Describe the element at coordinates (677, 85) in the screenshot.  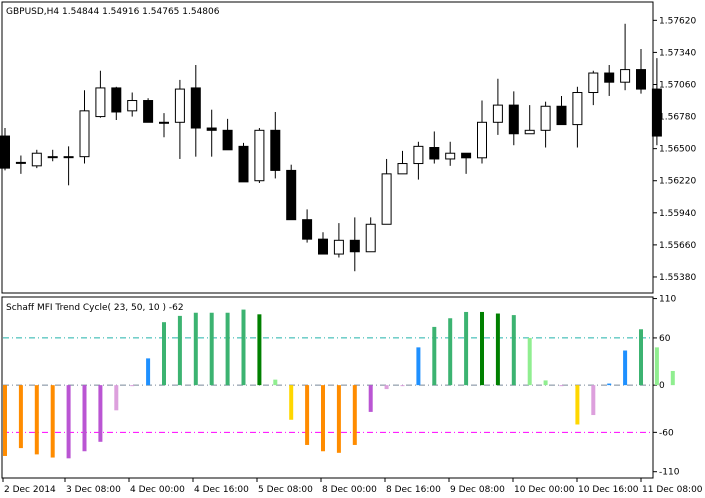
I see `price-tick-label: 1.57060` at that location.